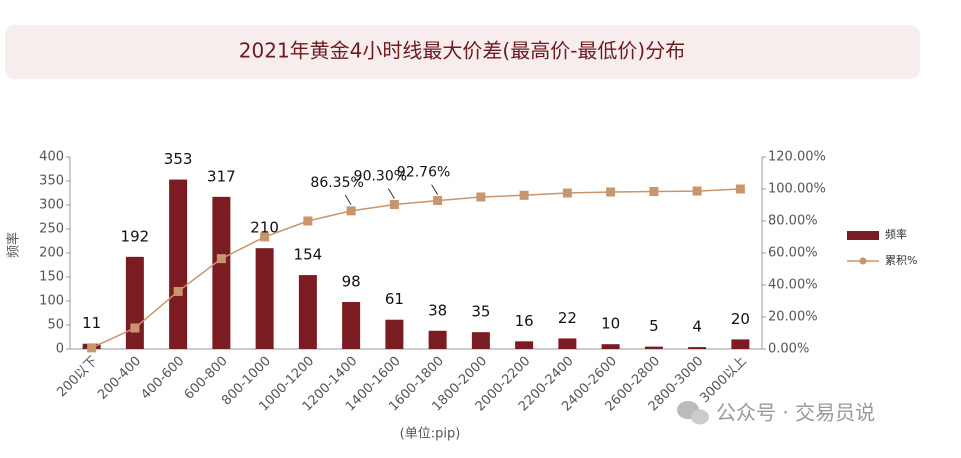 The width and height of the screenshot is (961, 458). I want to click on y2-tick-label: 40.00%, so click(793, 285).